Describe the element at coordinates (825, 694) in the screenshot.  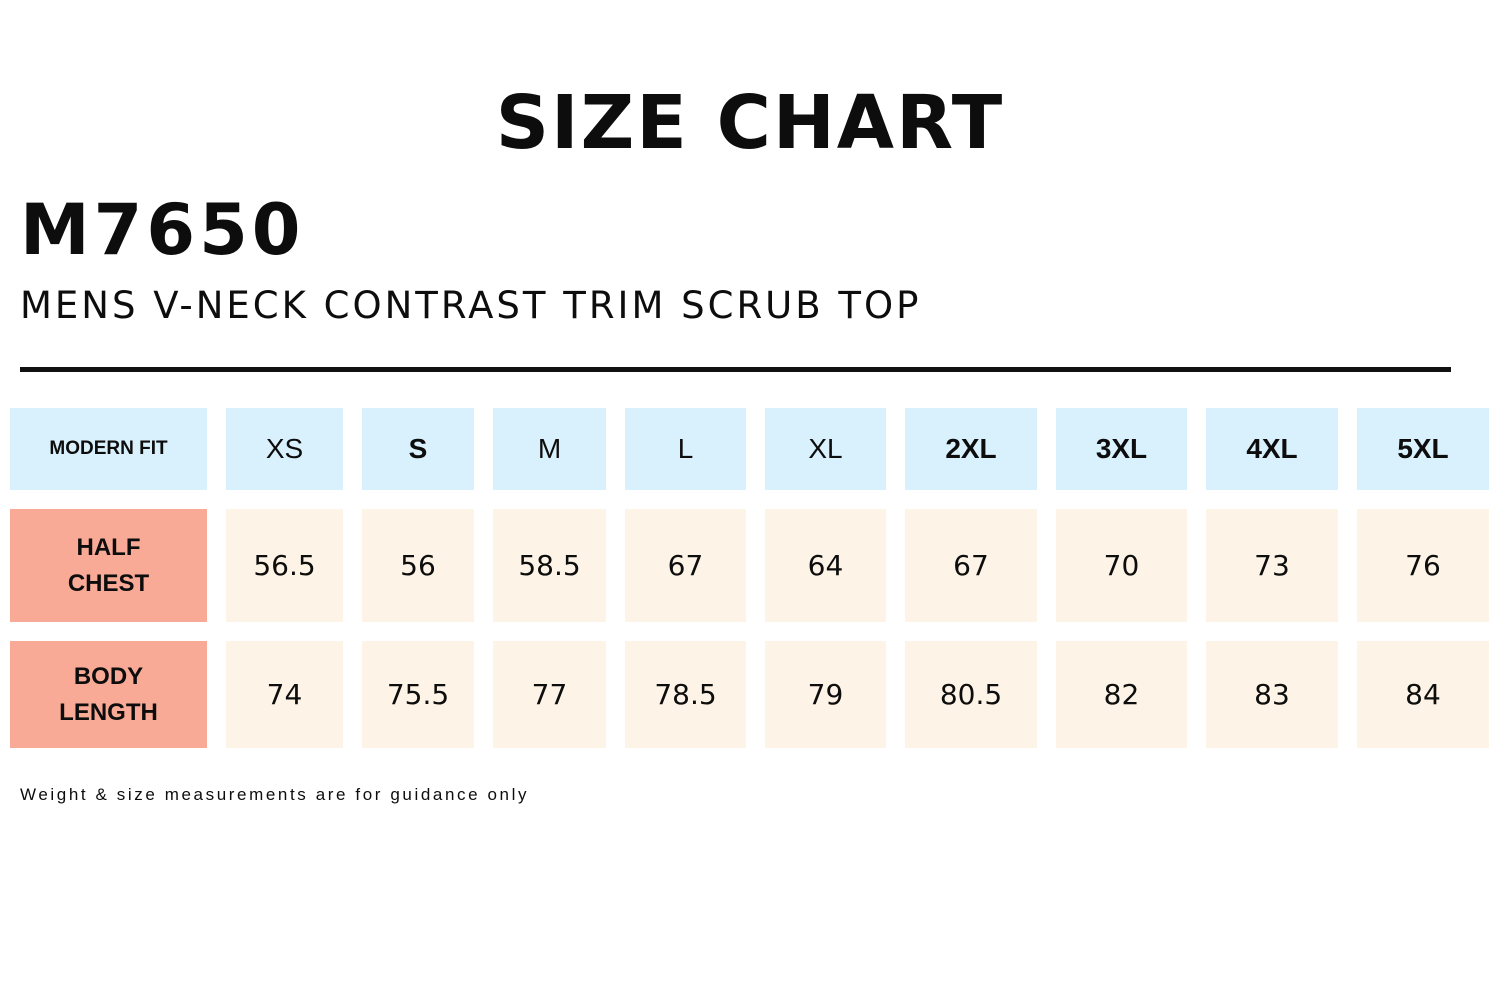
I see `measurement-cell: 79` at that location.